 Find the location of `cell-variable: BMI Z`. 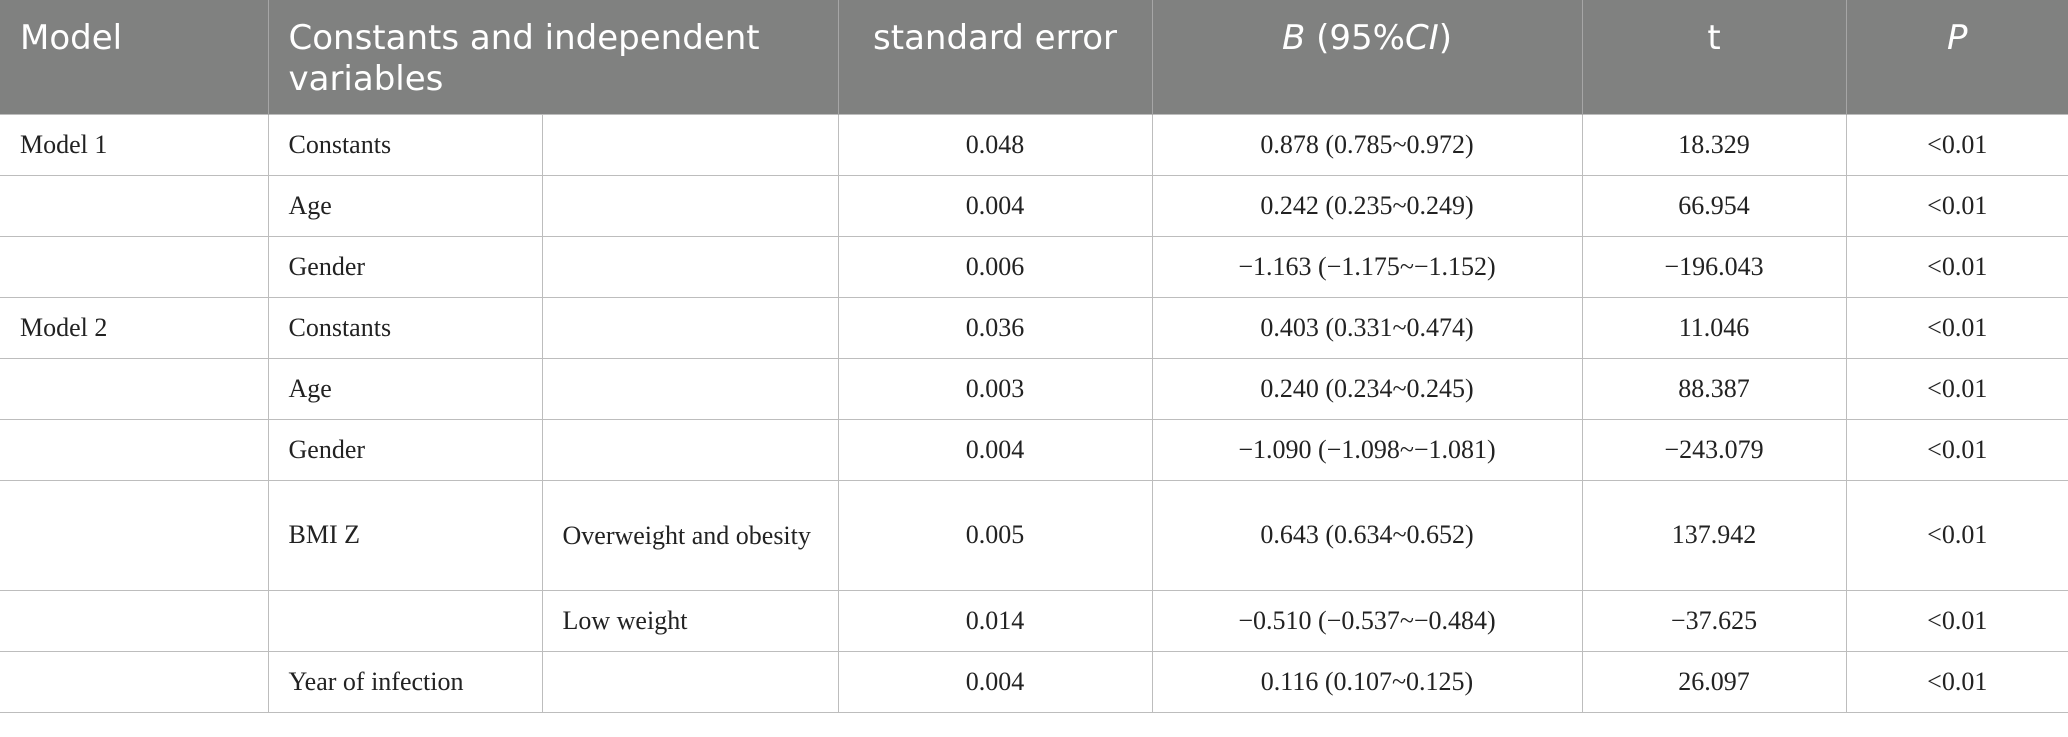

cell-variable: BMI Z is located at coordinates (404, 534).